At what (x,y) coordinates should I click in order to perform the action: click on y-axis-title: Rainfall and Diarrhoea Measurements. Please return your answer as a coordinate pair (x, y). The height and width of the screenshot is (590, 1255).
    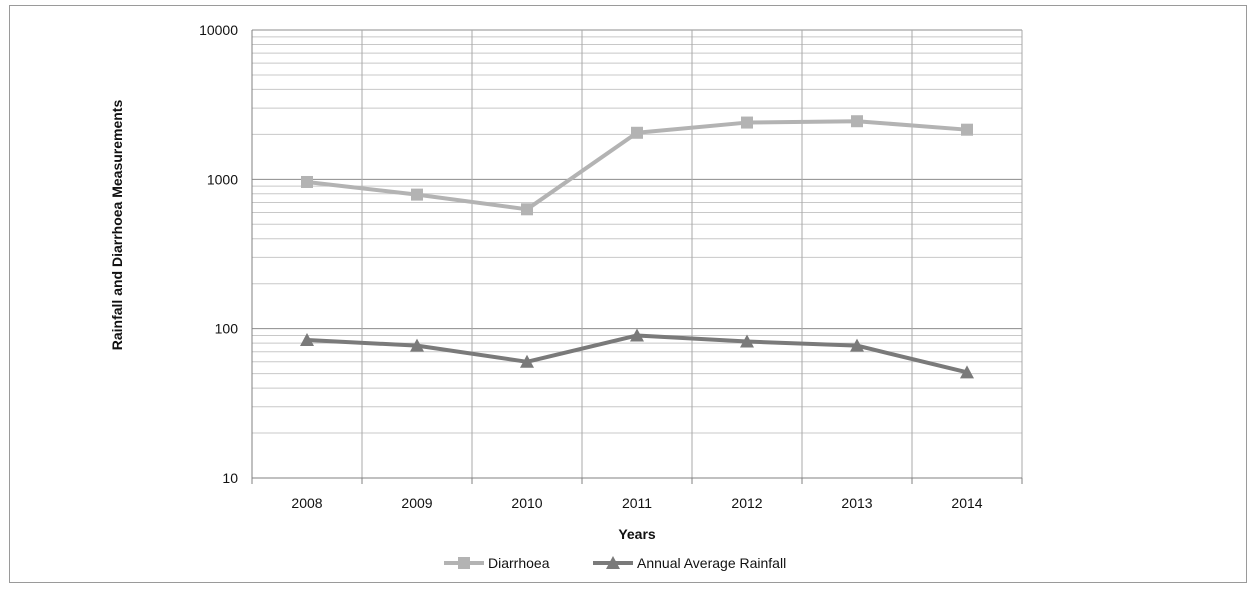
    Looking at the image, I should click on (117, 225).